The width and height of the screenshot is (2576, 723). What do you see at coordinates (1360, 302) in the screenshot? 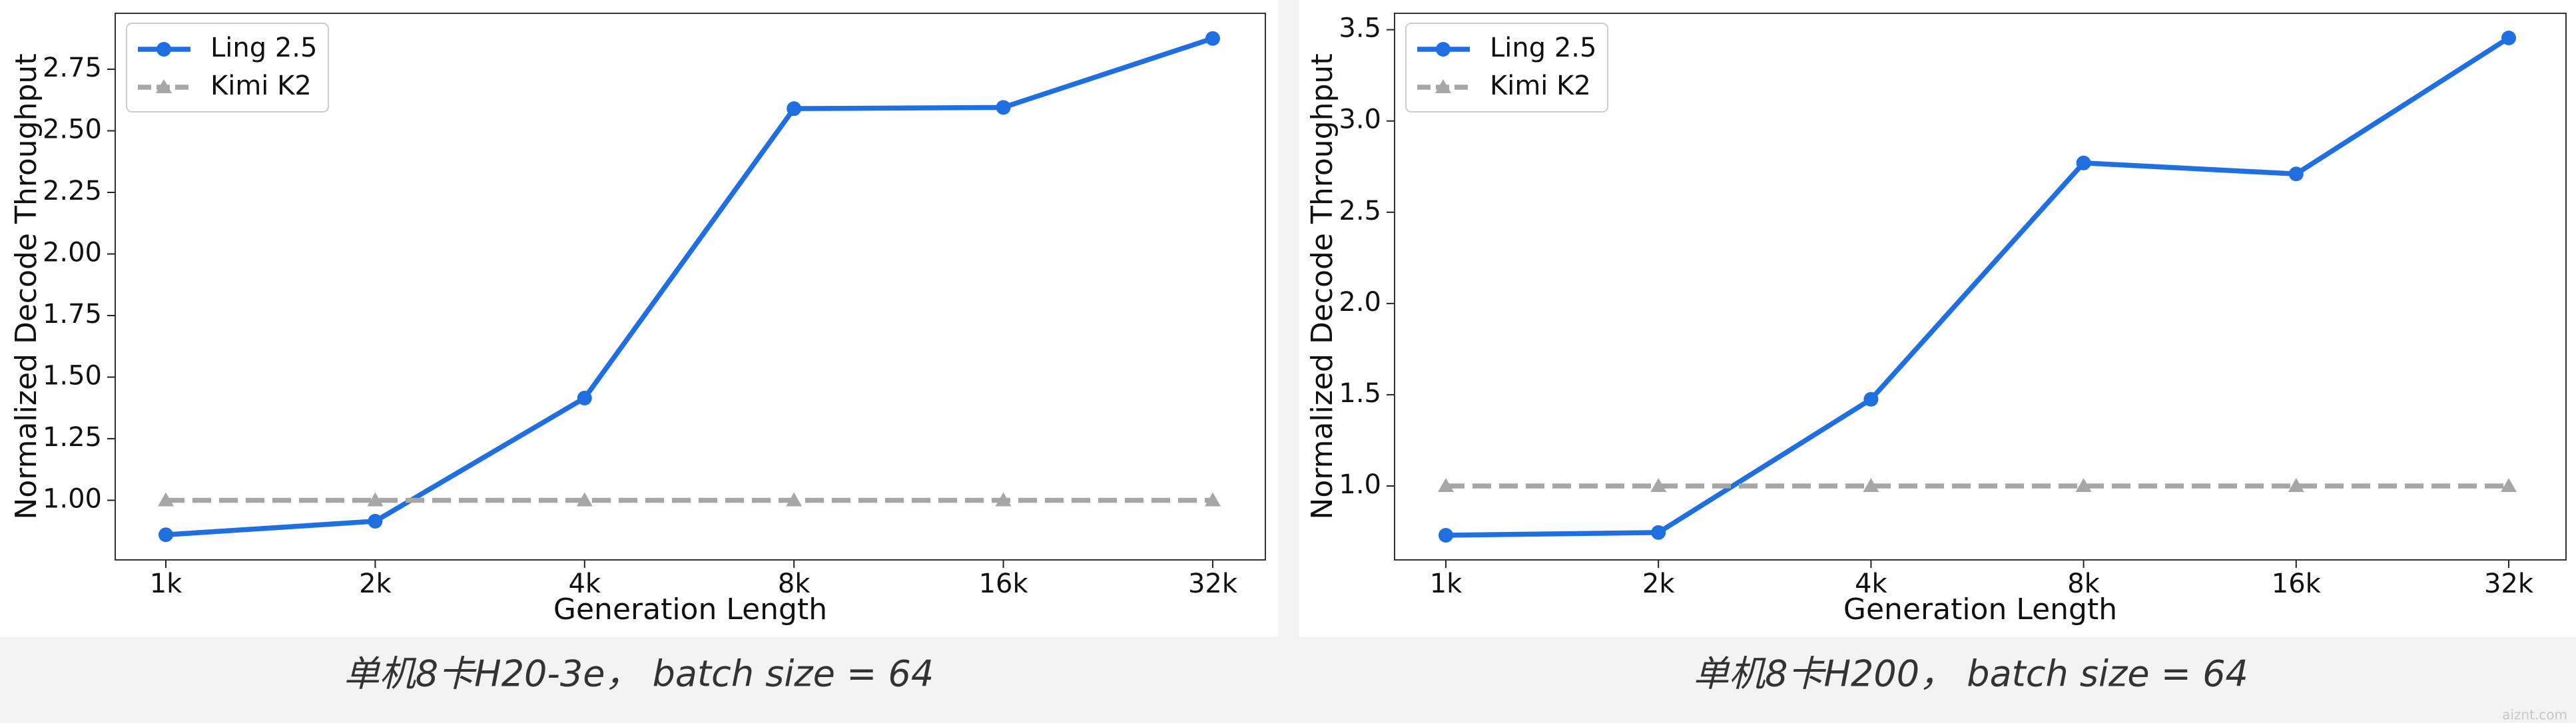
I see `y-tick-label: 2.0` at bounding box center [1360, 302].